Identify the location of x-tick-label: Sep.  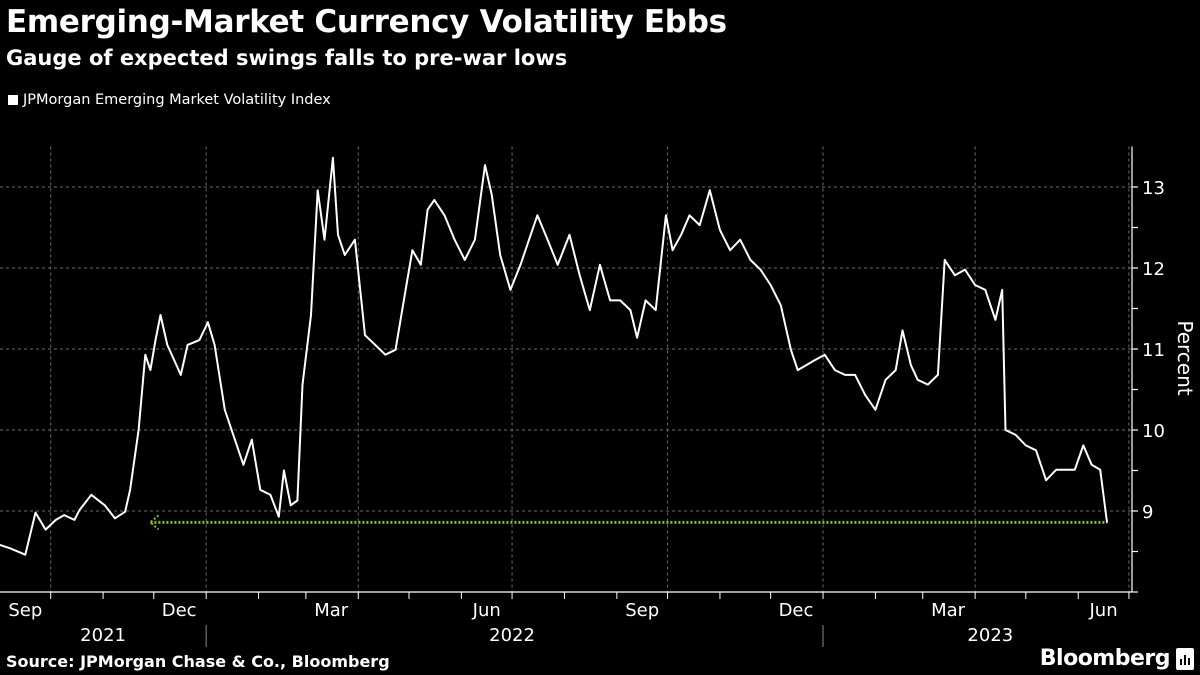
(25, 610).